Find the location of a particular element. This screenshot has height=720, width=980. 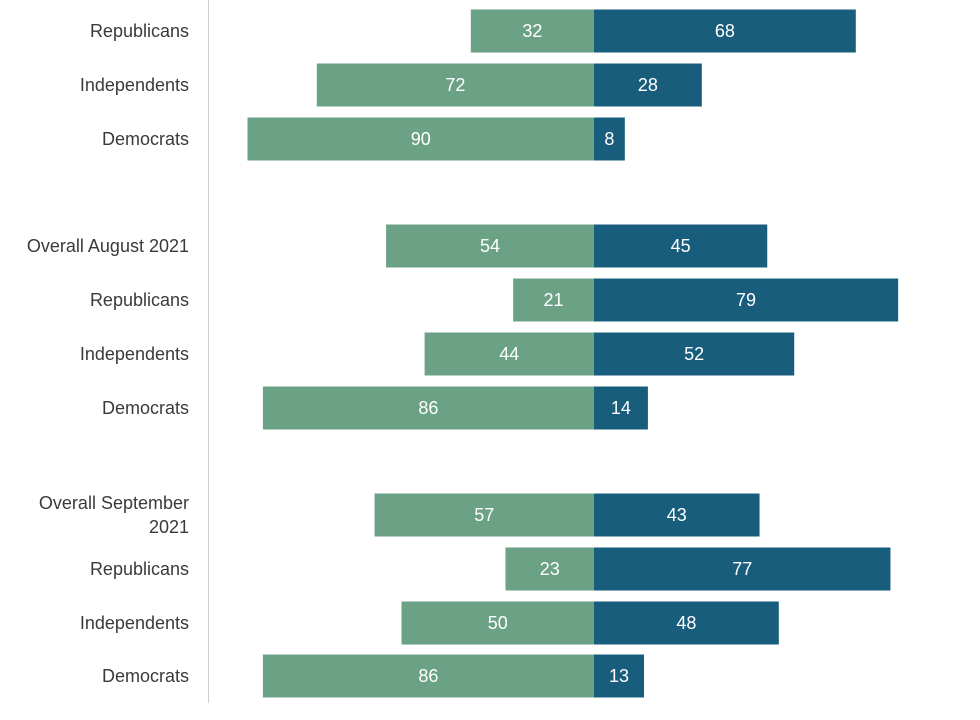

category-label-line: 2021 is located at coordinates (169, 527).